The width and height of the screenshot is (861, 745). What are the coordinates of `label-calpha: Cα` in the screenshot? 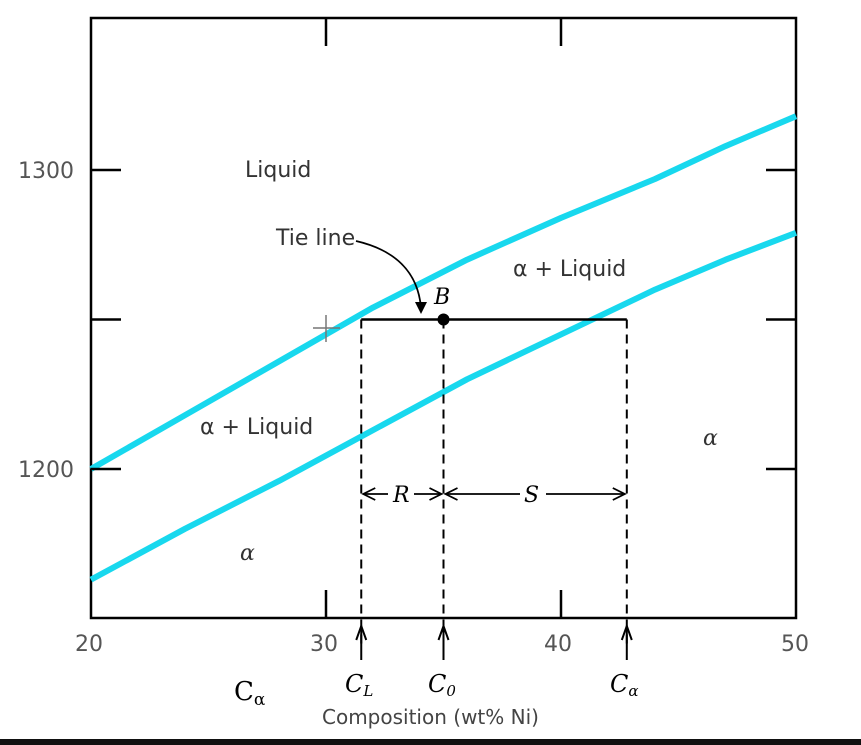 It's located at (624, 685).